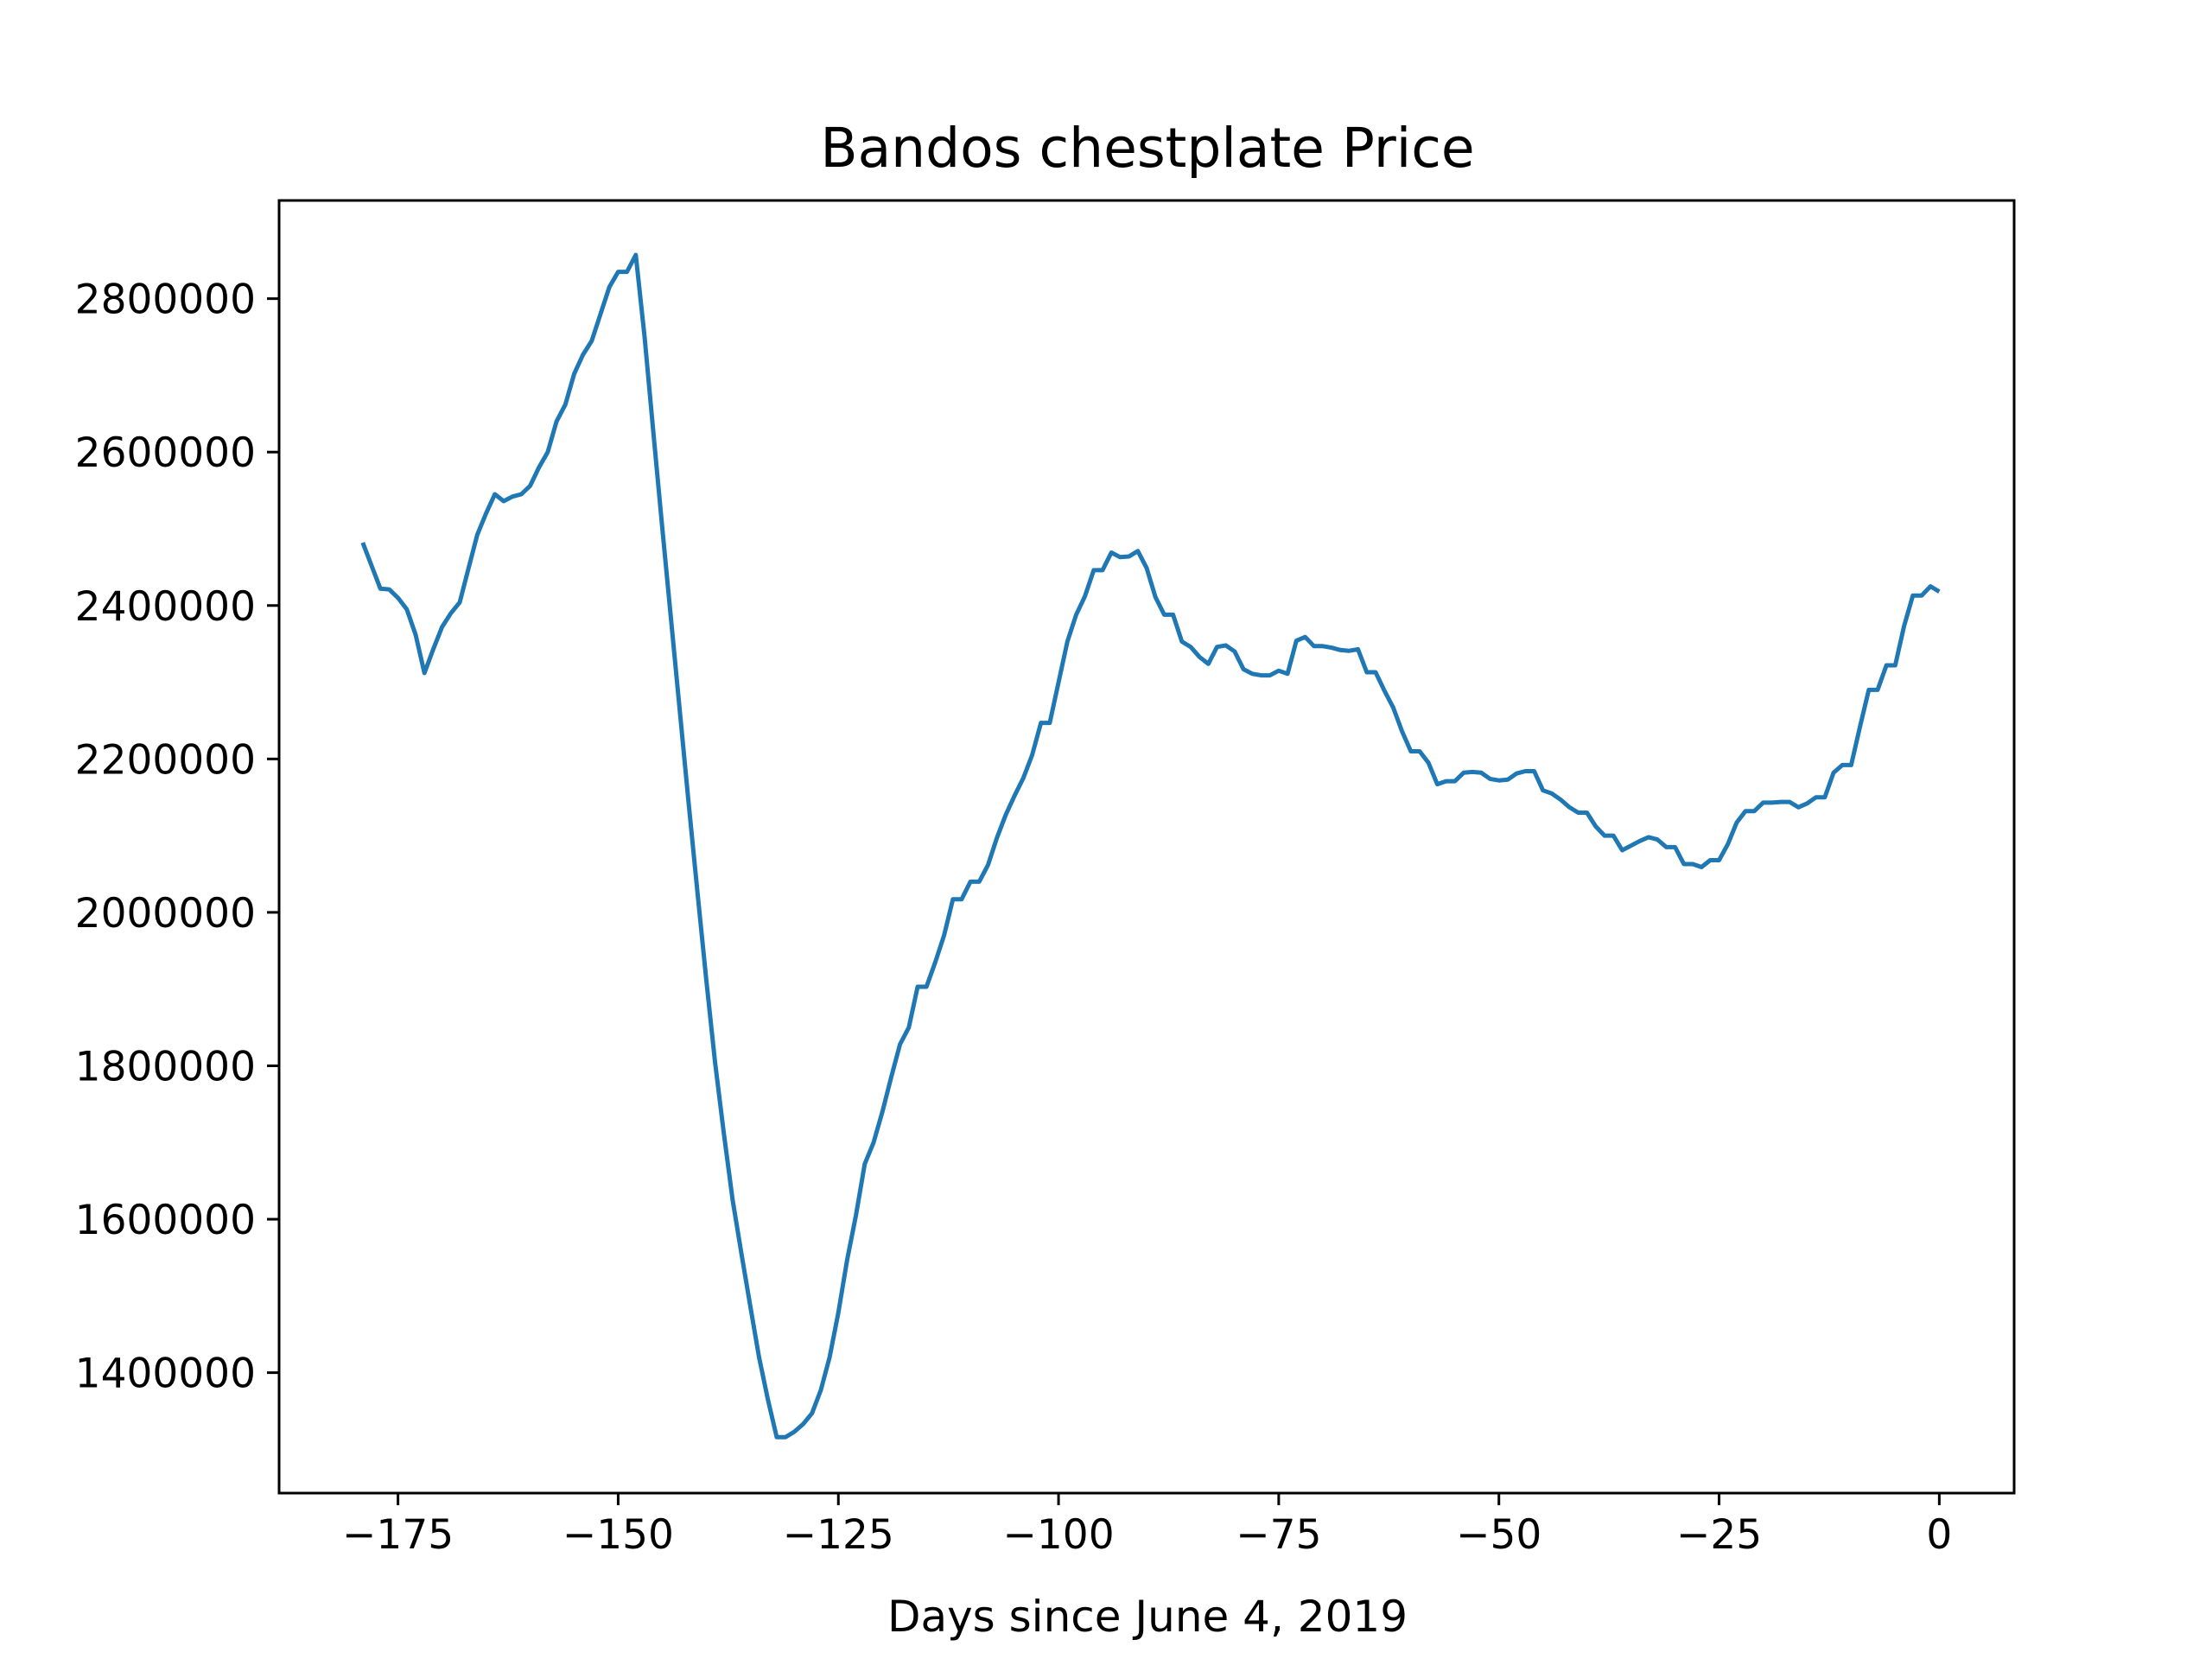 The width and height of the screenshot is (2212, 1659). What do you see at coordinates (1147, 148) in the screenshot?
I see `chart-title: Bandos chestplate Price` at bounding box center [1147, 148].